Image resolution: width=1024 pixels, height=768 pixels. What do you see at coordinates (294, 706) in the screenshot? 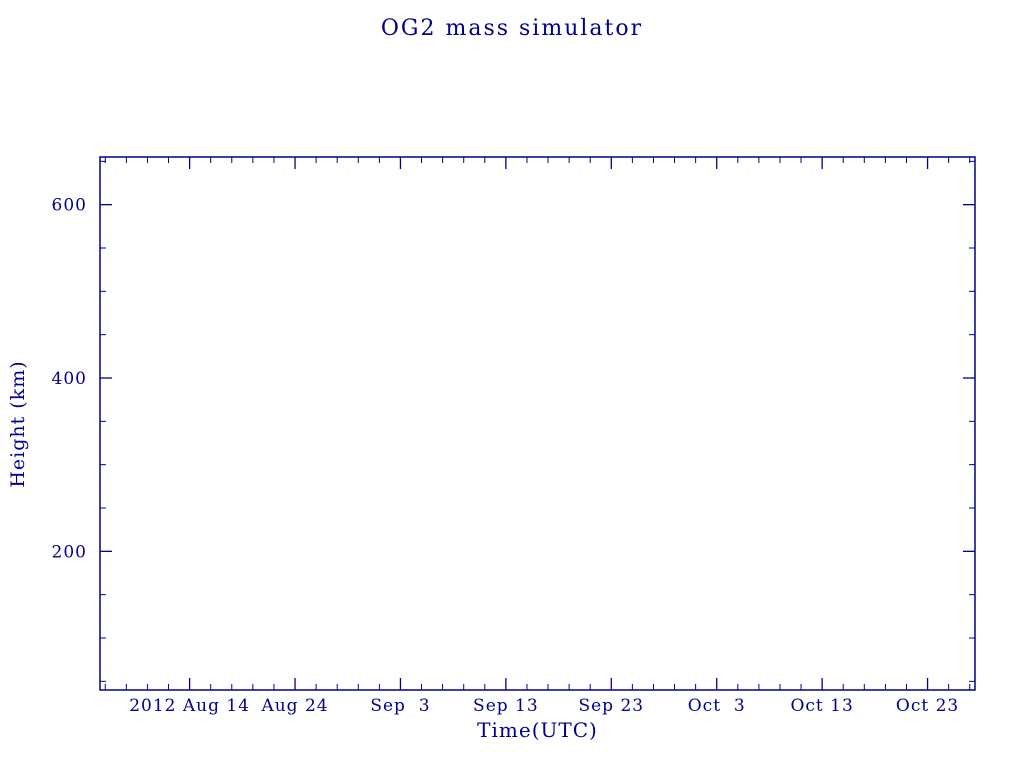
I see `x-tick-label: Aug 24` at bounding box center [294, 706].